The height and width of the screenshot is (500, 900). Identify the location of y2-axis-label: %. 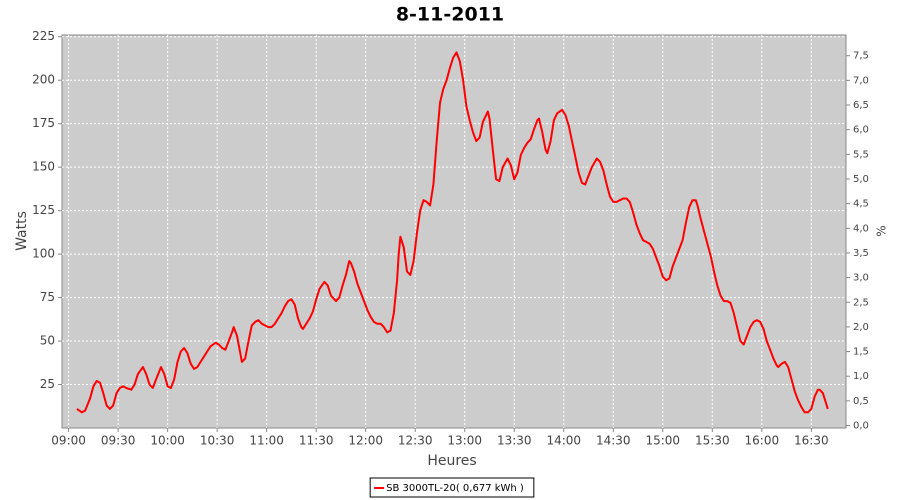
(882, 230).